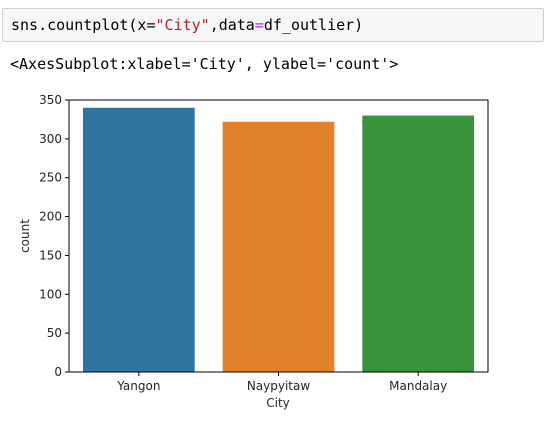 The image size is (546, 427). Describe the element at coordinates (418, 244) in the screenshot. I see `bar-mandalay` at that location.